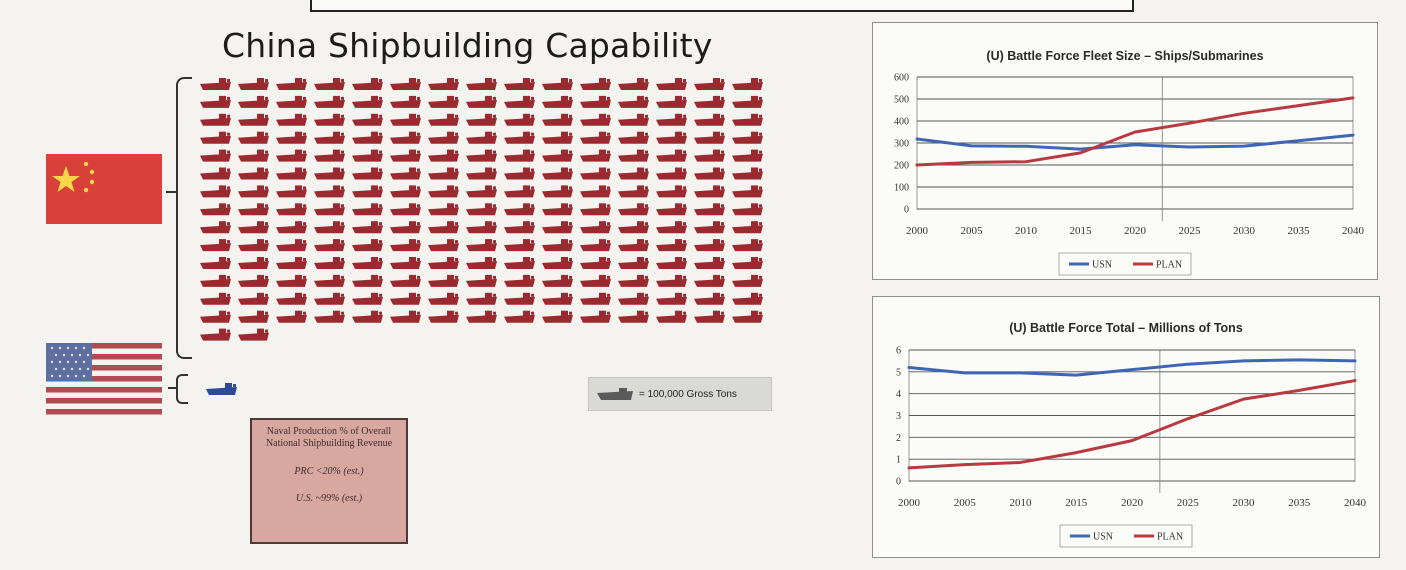 This screenshot has height=570, width=1406. What do you see at coordinates (1299, 503) in the screenshot?
I see `x-tick-label: 2035` at bounding box center [1299, 503].